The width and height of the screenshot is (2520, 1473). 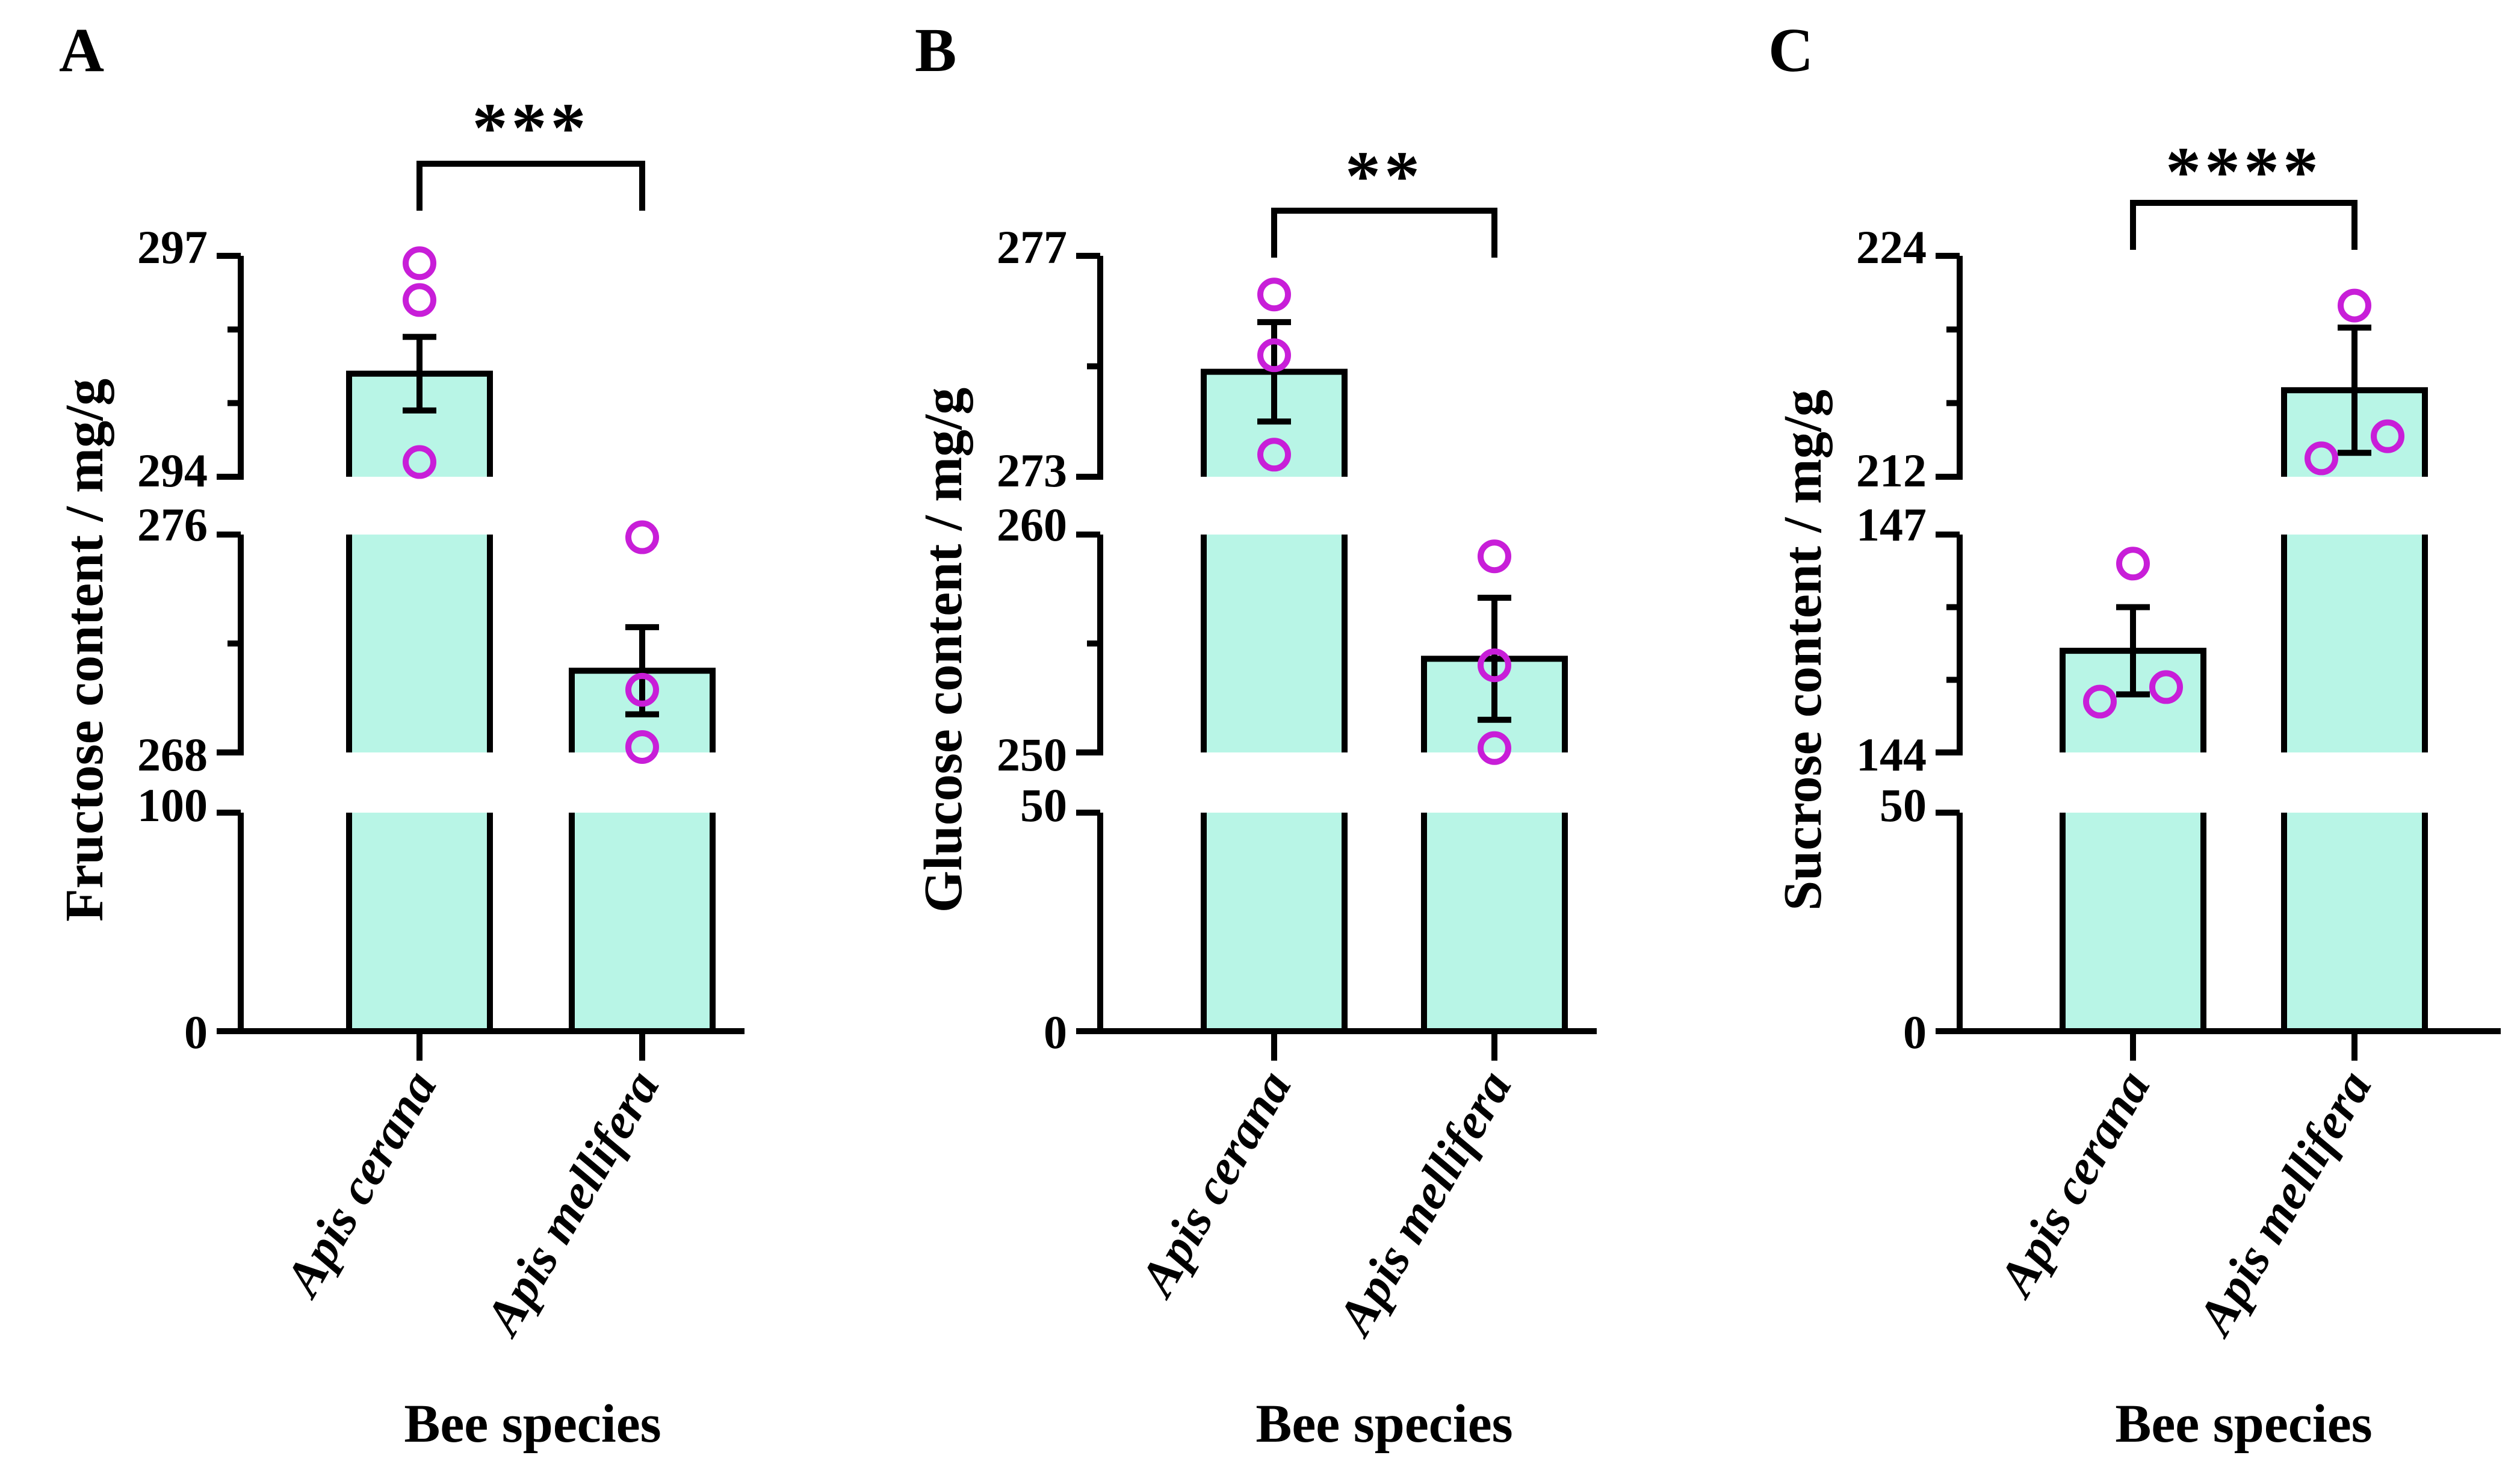 What do you see at coordinates (172, 754) in the screenshot?
I see `y-tick-label: 268` at bounding box center [172, 754].